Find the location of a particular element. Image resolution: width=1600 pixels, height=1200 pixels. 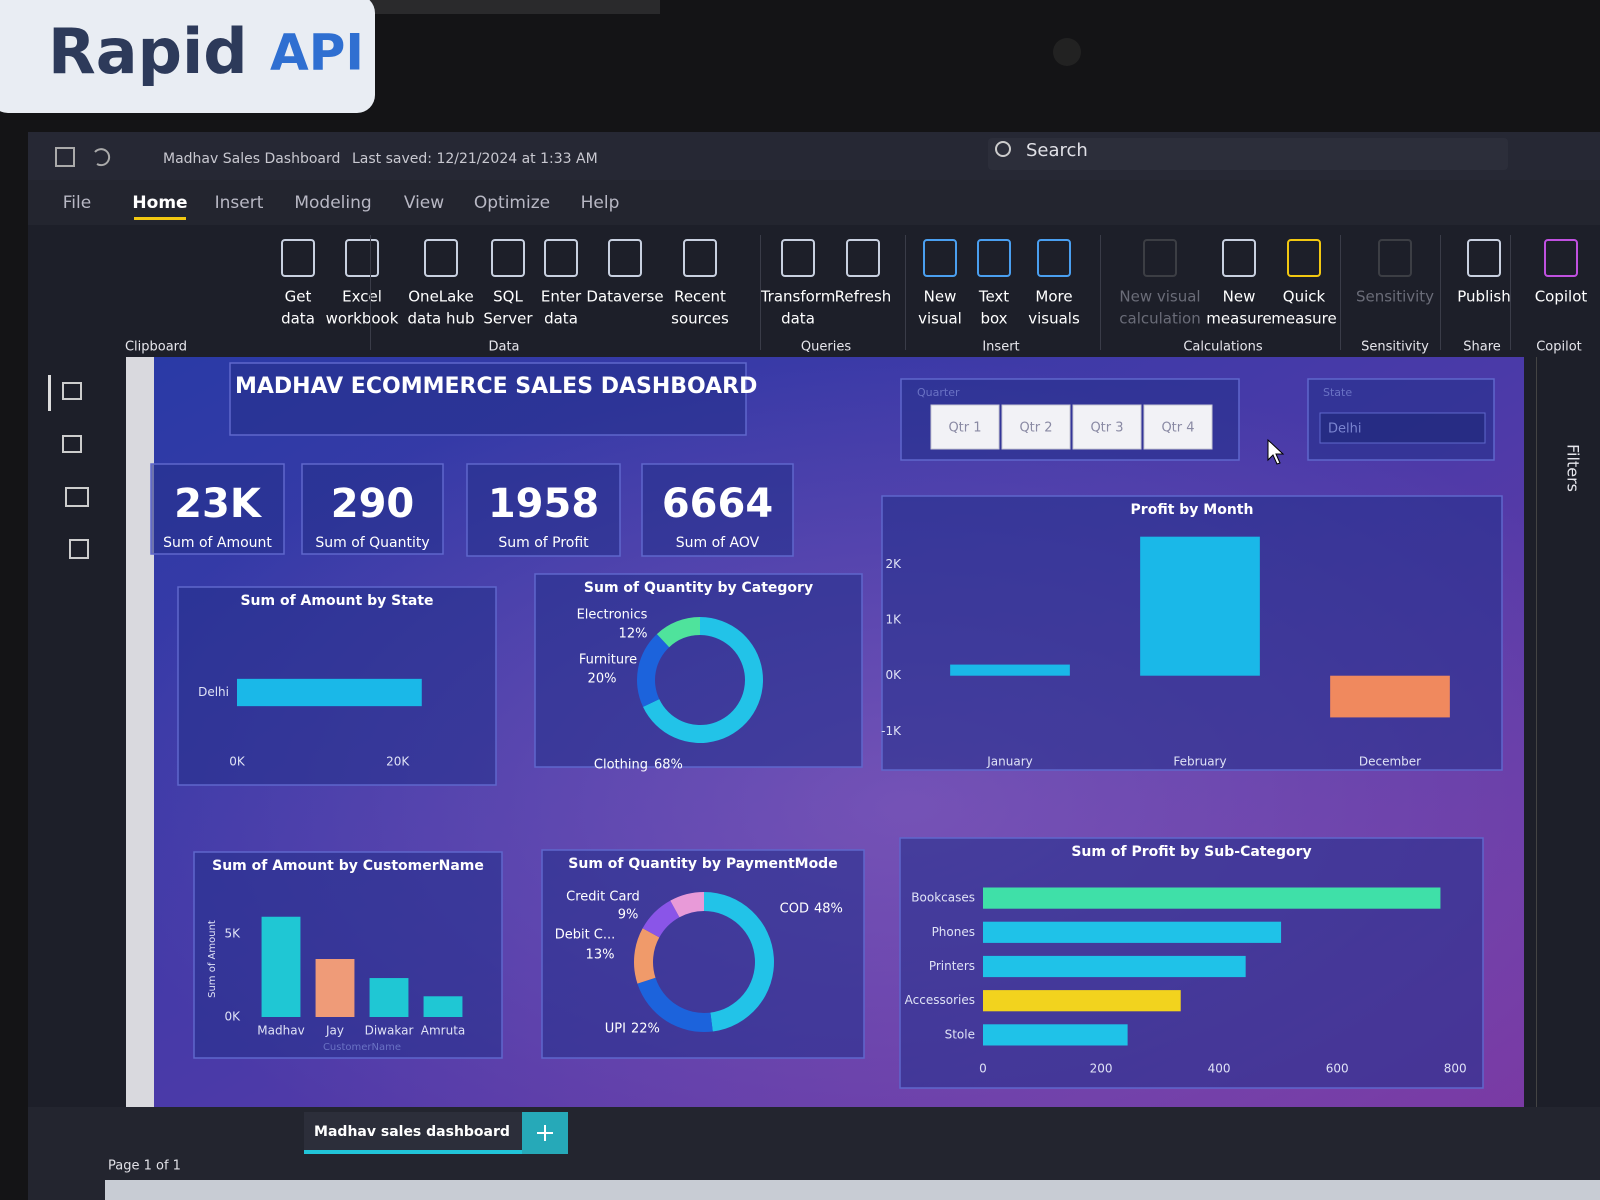

nav-model is located at coordinates (77, 497).